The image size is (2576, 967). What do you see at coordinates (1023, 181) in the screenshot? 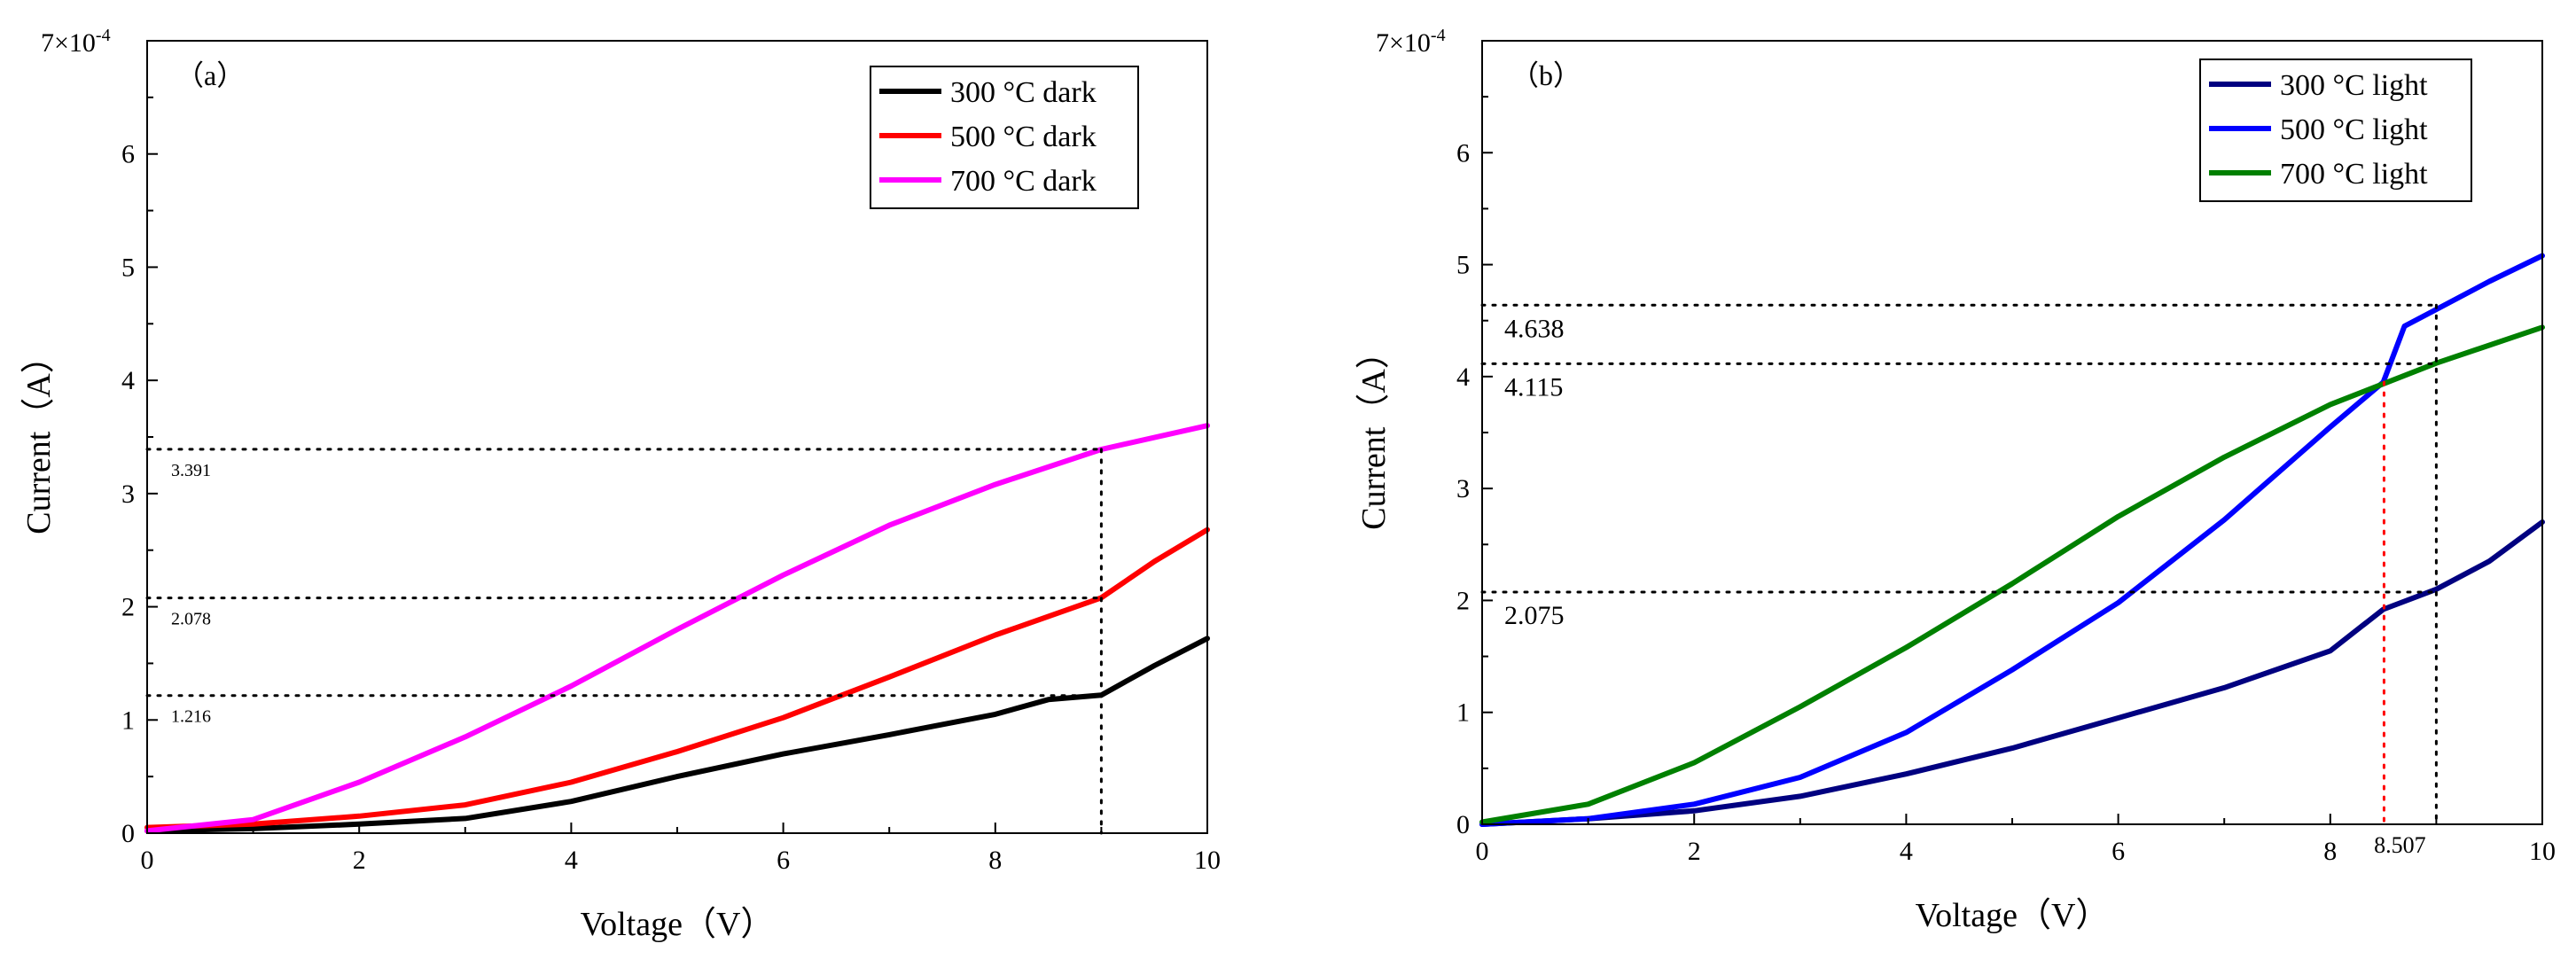
I see `legend-label-a-2: 700 °C dark` at bounding box center [1023, 181].